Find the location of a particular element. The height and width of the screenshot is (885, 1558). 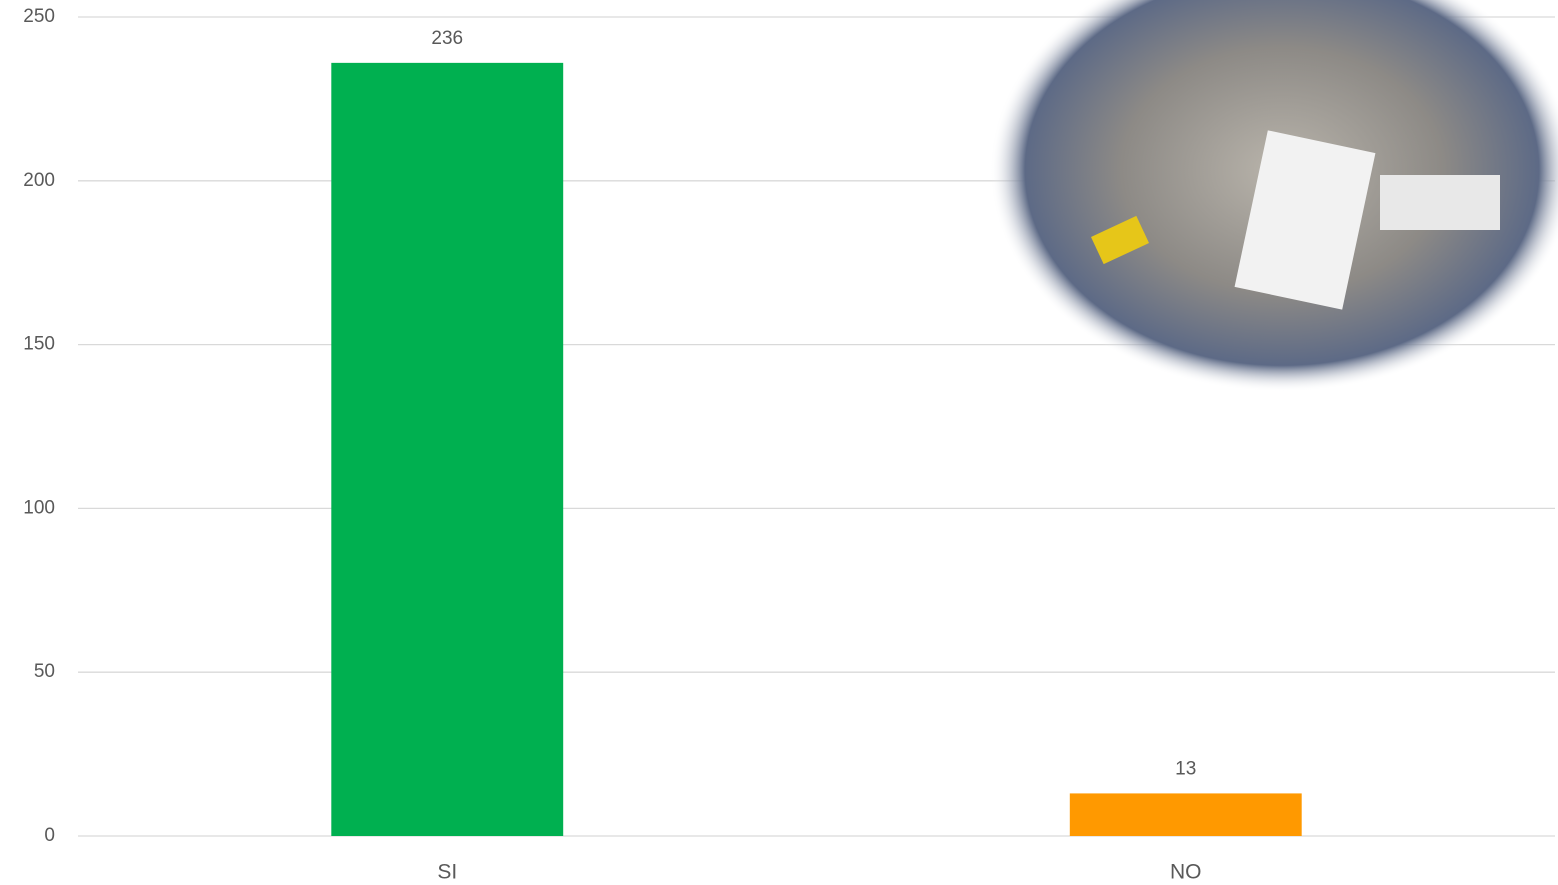

x-tick-label: NO is located at coordinates (1186, 872).